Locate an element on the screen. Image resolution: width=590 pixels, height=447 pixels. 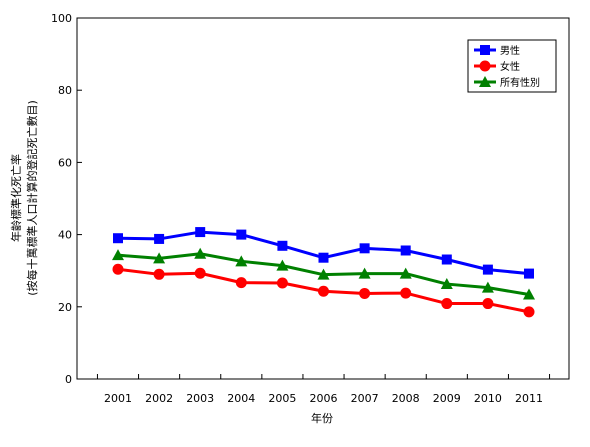
series-layer is located at coordinates (323, 272).